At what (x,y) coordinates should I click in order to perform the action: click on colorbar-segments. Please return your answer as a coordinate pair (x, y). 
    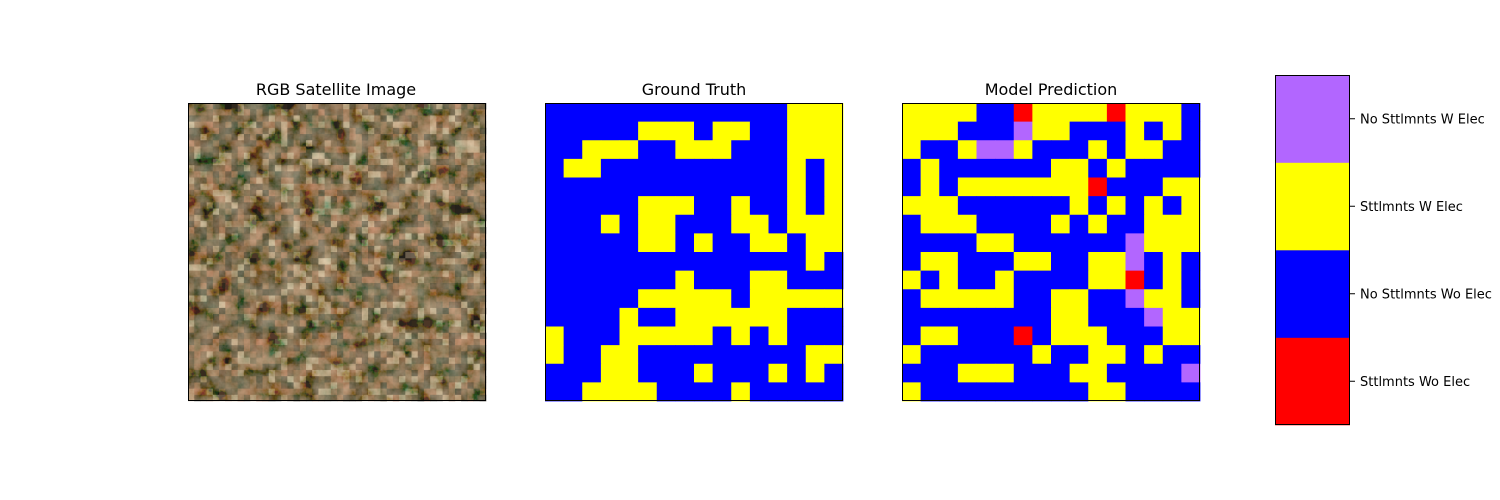
    Looking at the image, I should click on (1312, 250).